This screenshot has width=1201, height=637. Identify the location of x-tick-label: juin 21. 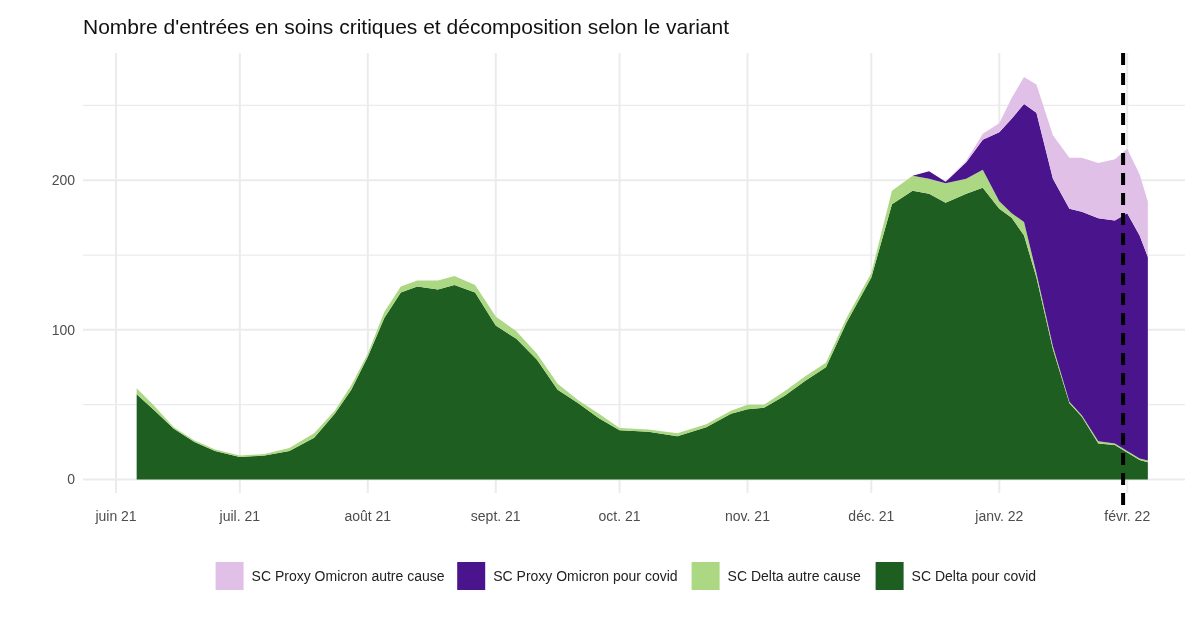
(115, 516).